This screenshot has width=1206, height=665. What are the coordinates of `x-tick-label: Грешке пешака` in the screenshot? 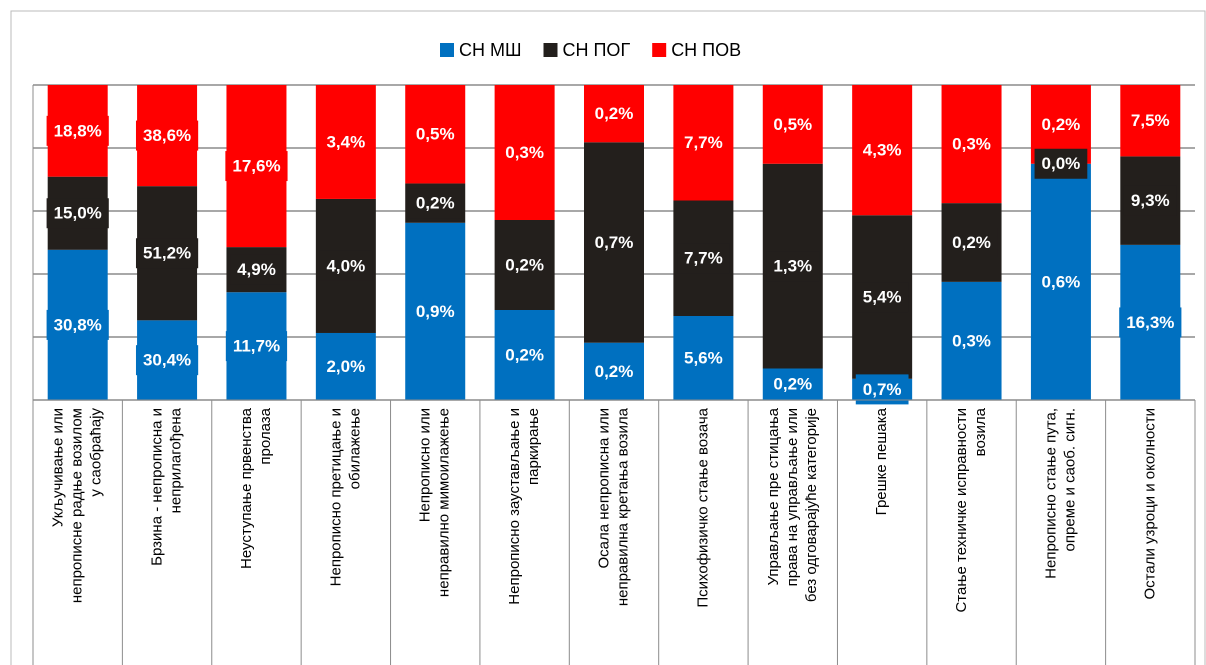 It's located at (881, 461).